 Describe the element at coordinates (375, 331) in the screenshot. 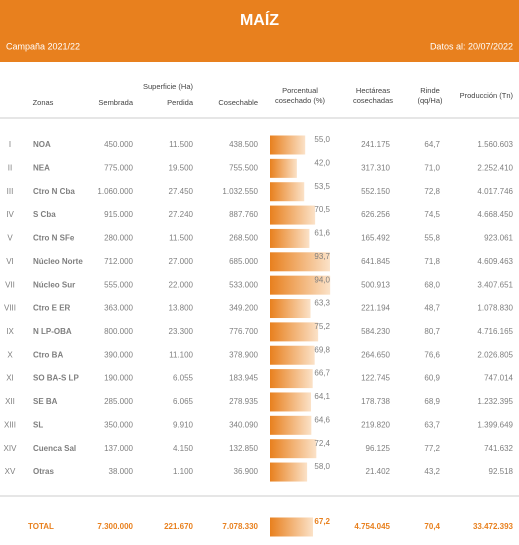

I see `cell: 584.230` at that location.